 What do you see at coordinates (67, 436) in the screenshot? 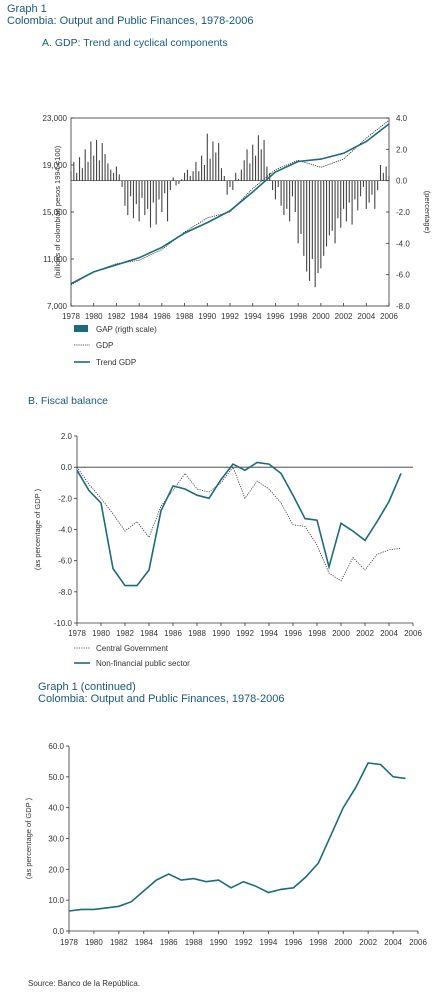
I see `y-tick-label: 2.0` at bounding box center [67, 436].